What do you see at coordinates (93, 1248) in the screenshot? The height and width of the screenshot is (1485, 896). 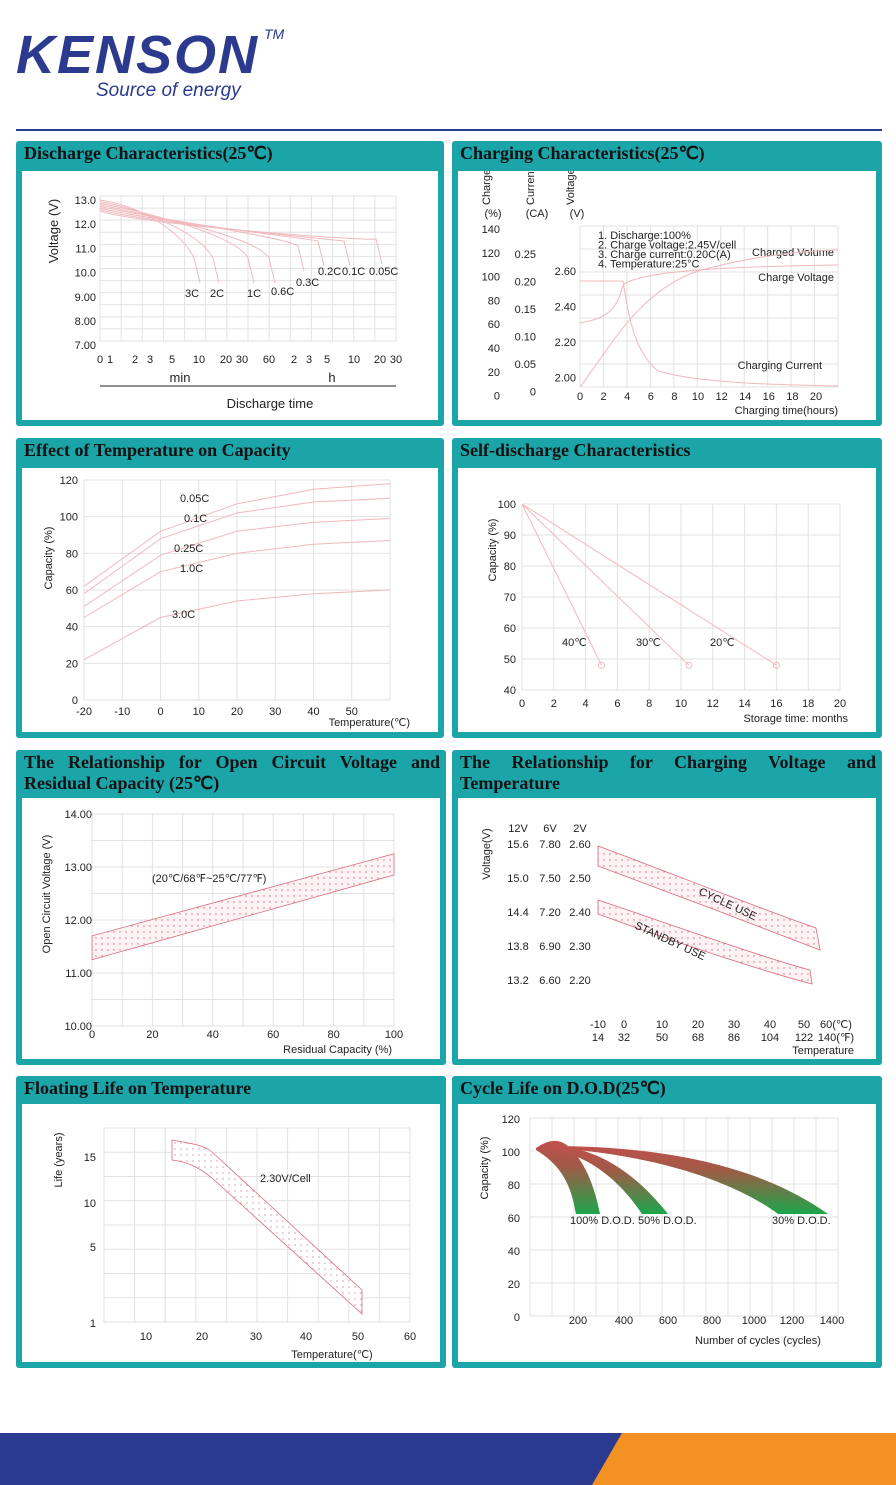 I see `float-life-y-tick: 5` at bounding box center [93, 1248].